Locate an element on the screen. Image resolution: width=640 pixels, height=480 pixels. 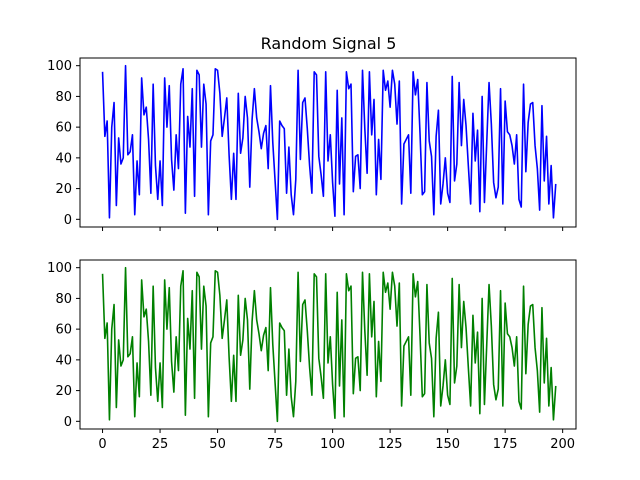
x-tick-label: 50 is located at coordinates (217, 444).